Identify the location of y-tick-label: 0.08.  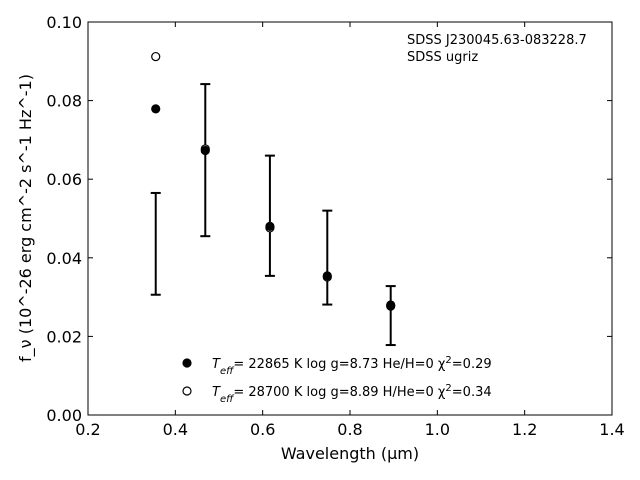
(64, 101).